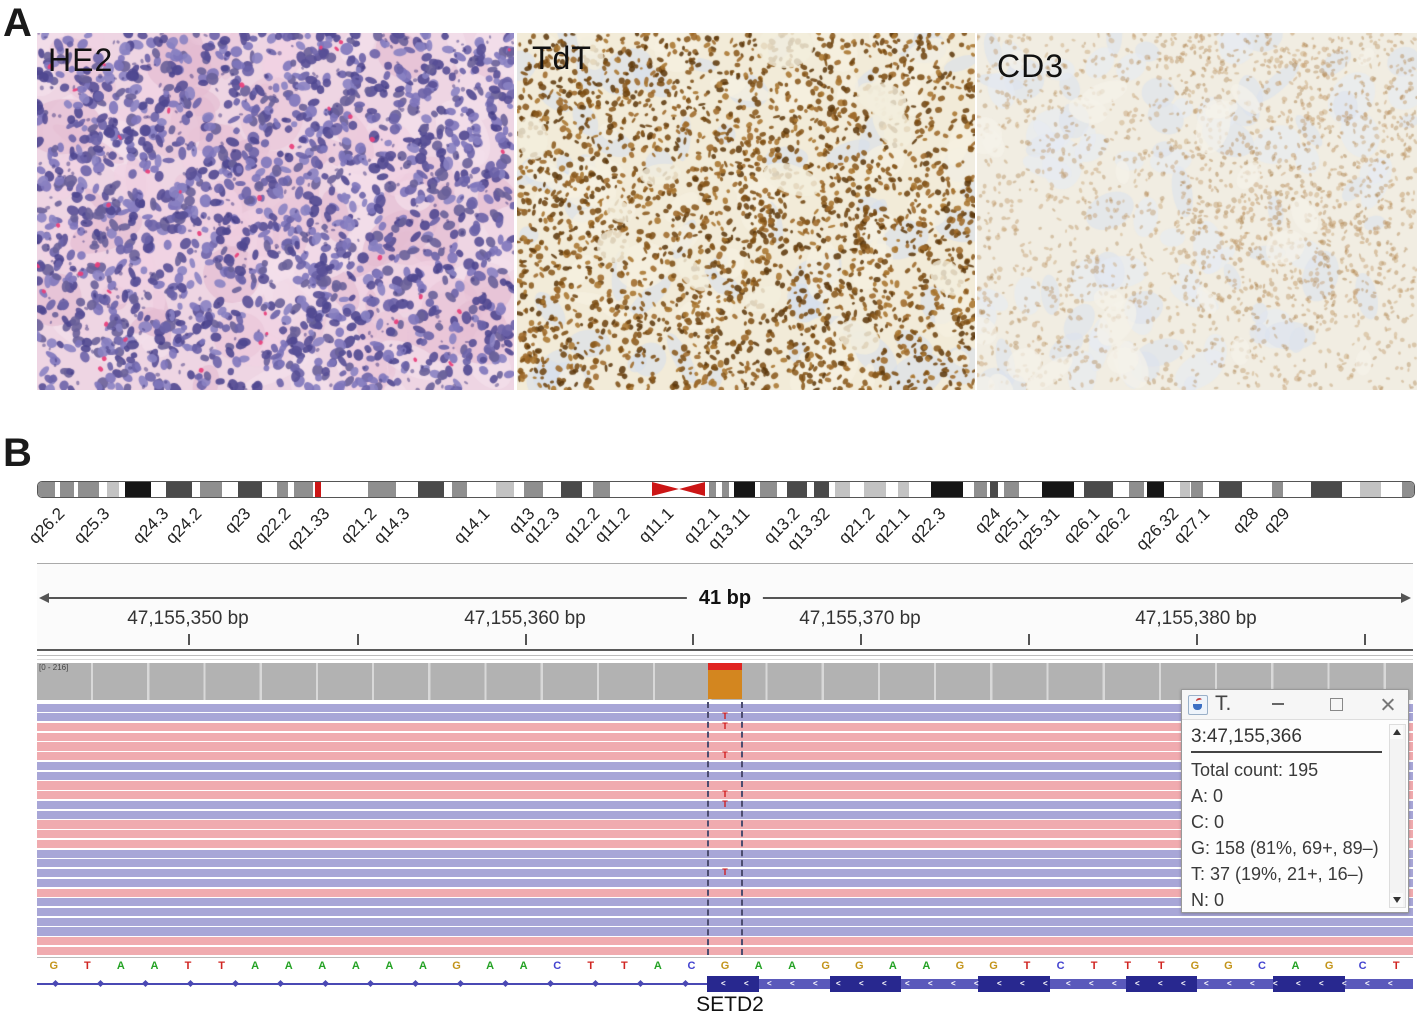  What do you see at coordinates (1286, 739) in the screenshot?
I see `popup-locus: 3:47,155,366` at bounding box center [1286, 739].